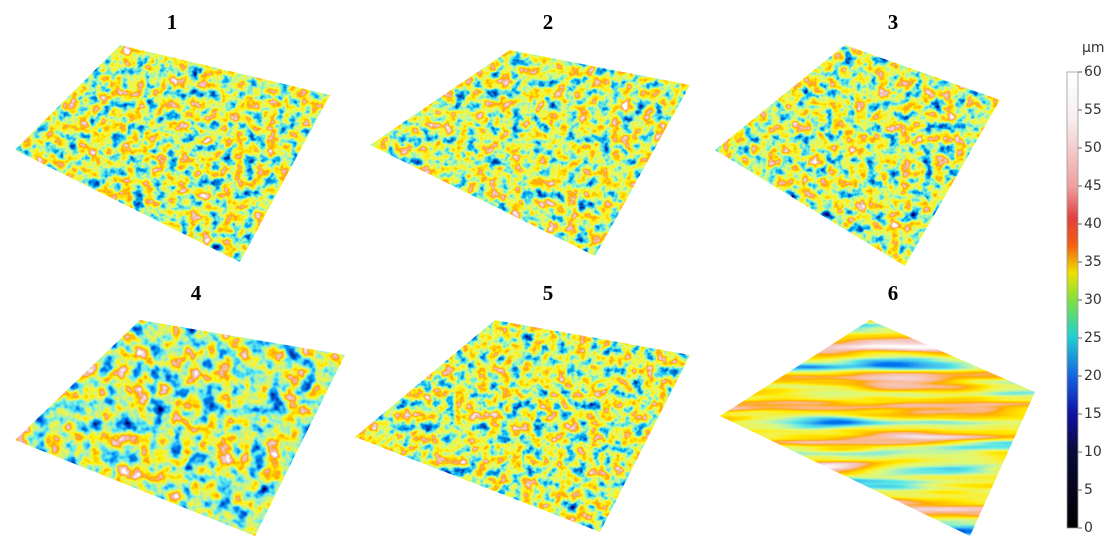  Describe the element at coordinates (1093, 452) in the screenshot. I see `colorbar-tick-label: 10` at that location.